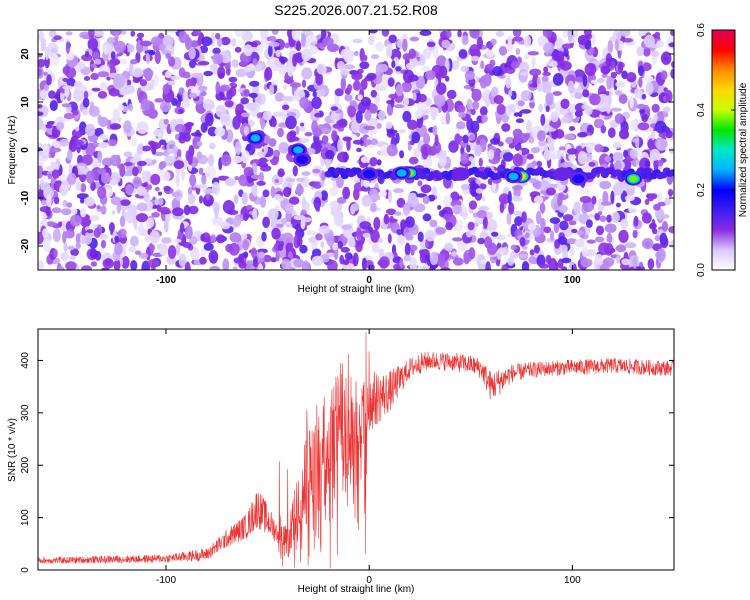 The width and height of the screenshot is (750, 600). Describe the element at coordinates (356, 589) in the screenshot. I see `snr-x-label: Height of straight line (km)` at that location.